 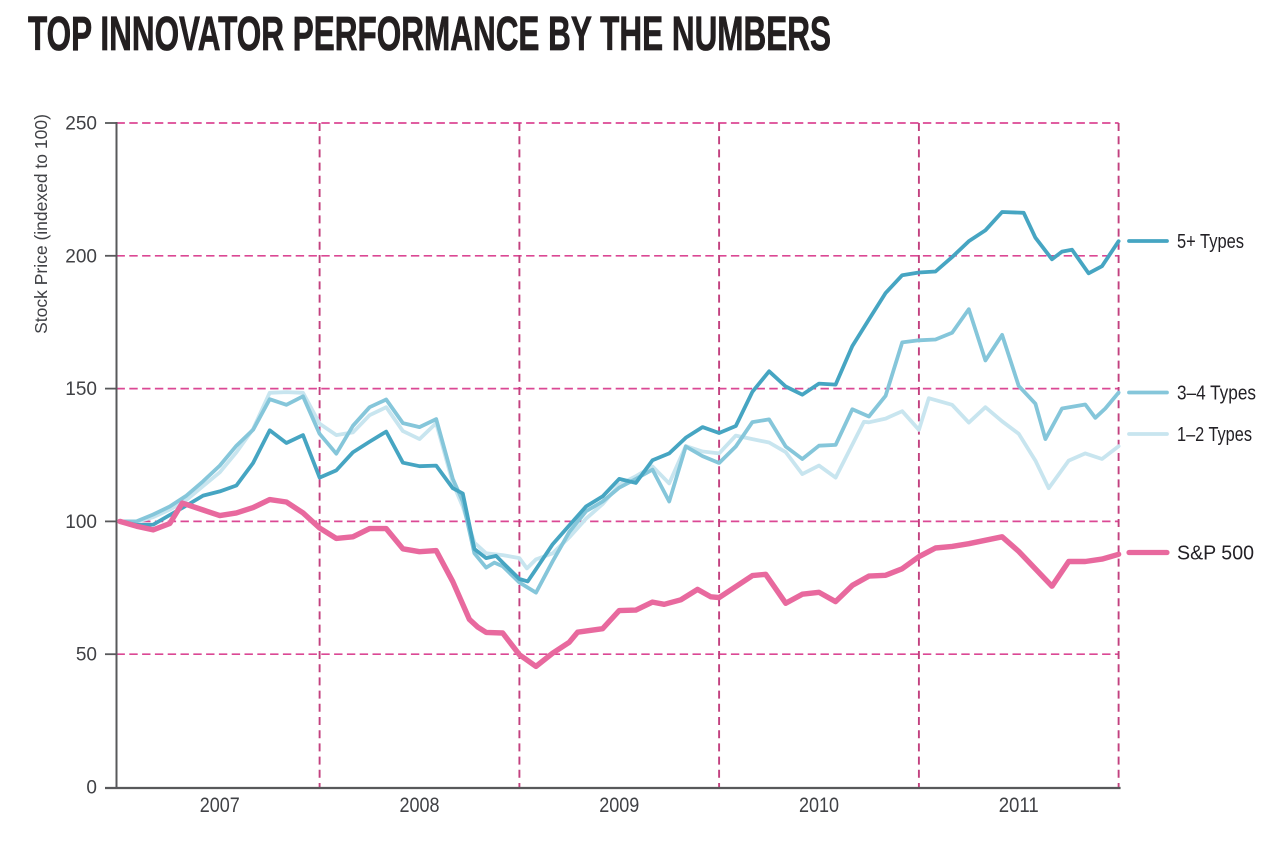 What do you see at coordinates (81, 124) in the screenshot?
I see `svg-text: 250` at bounding box center [81, 124].